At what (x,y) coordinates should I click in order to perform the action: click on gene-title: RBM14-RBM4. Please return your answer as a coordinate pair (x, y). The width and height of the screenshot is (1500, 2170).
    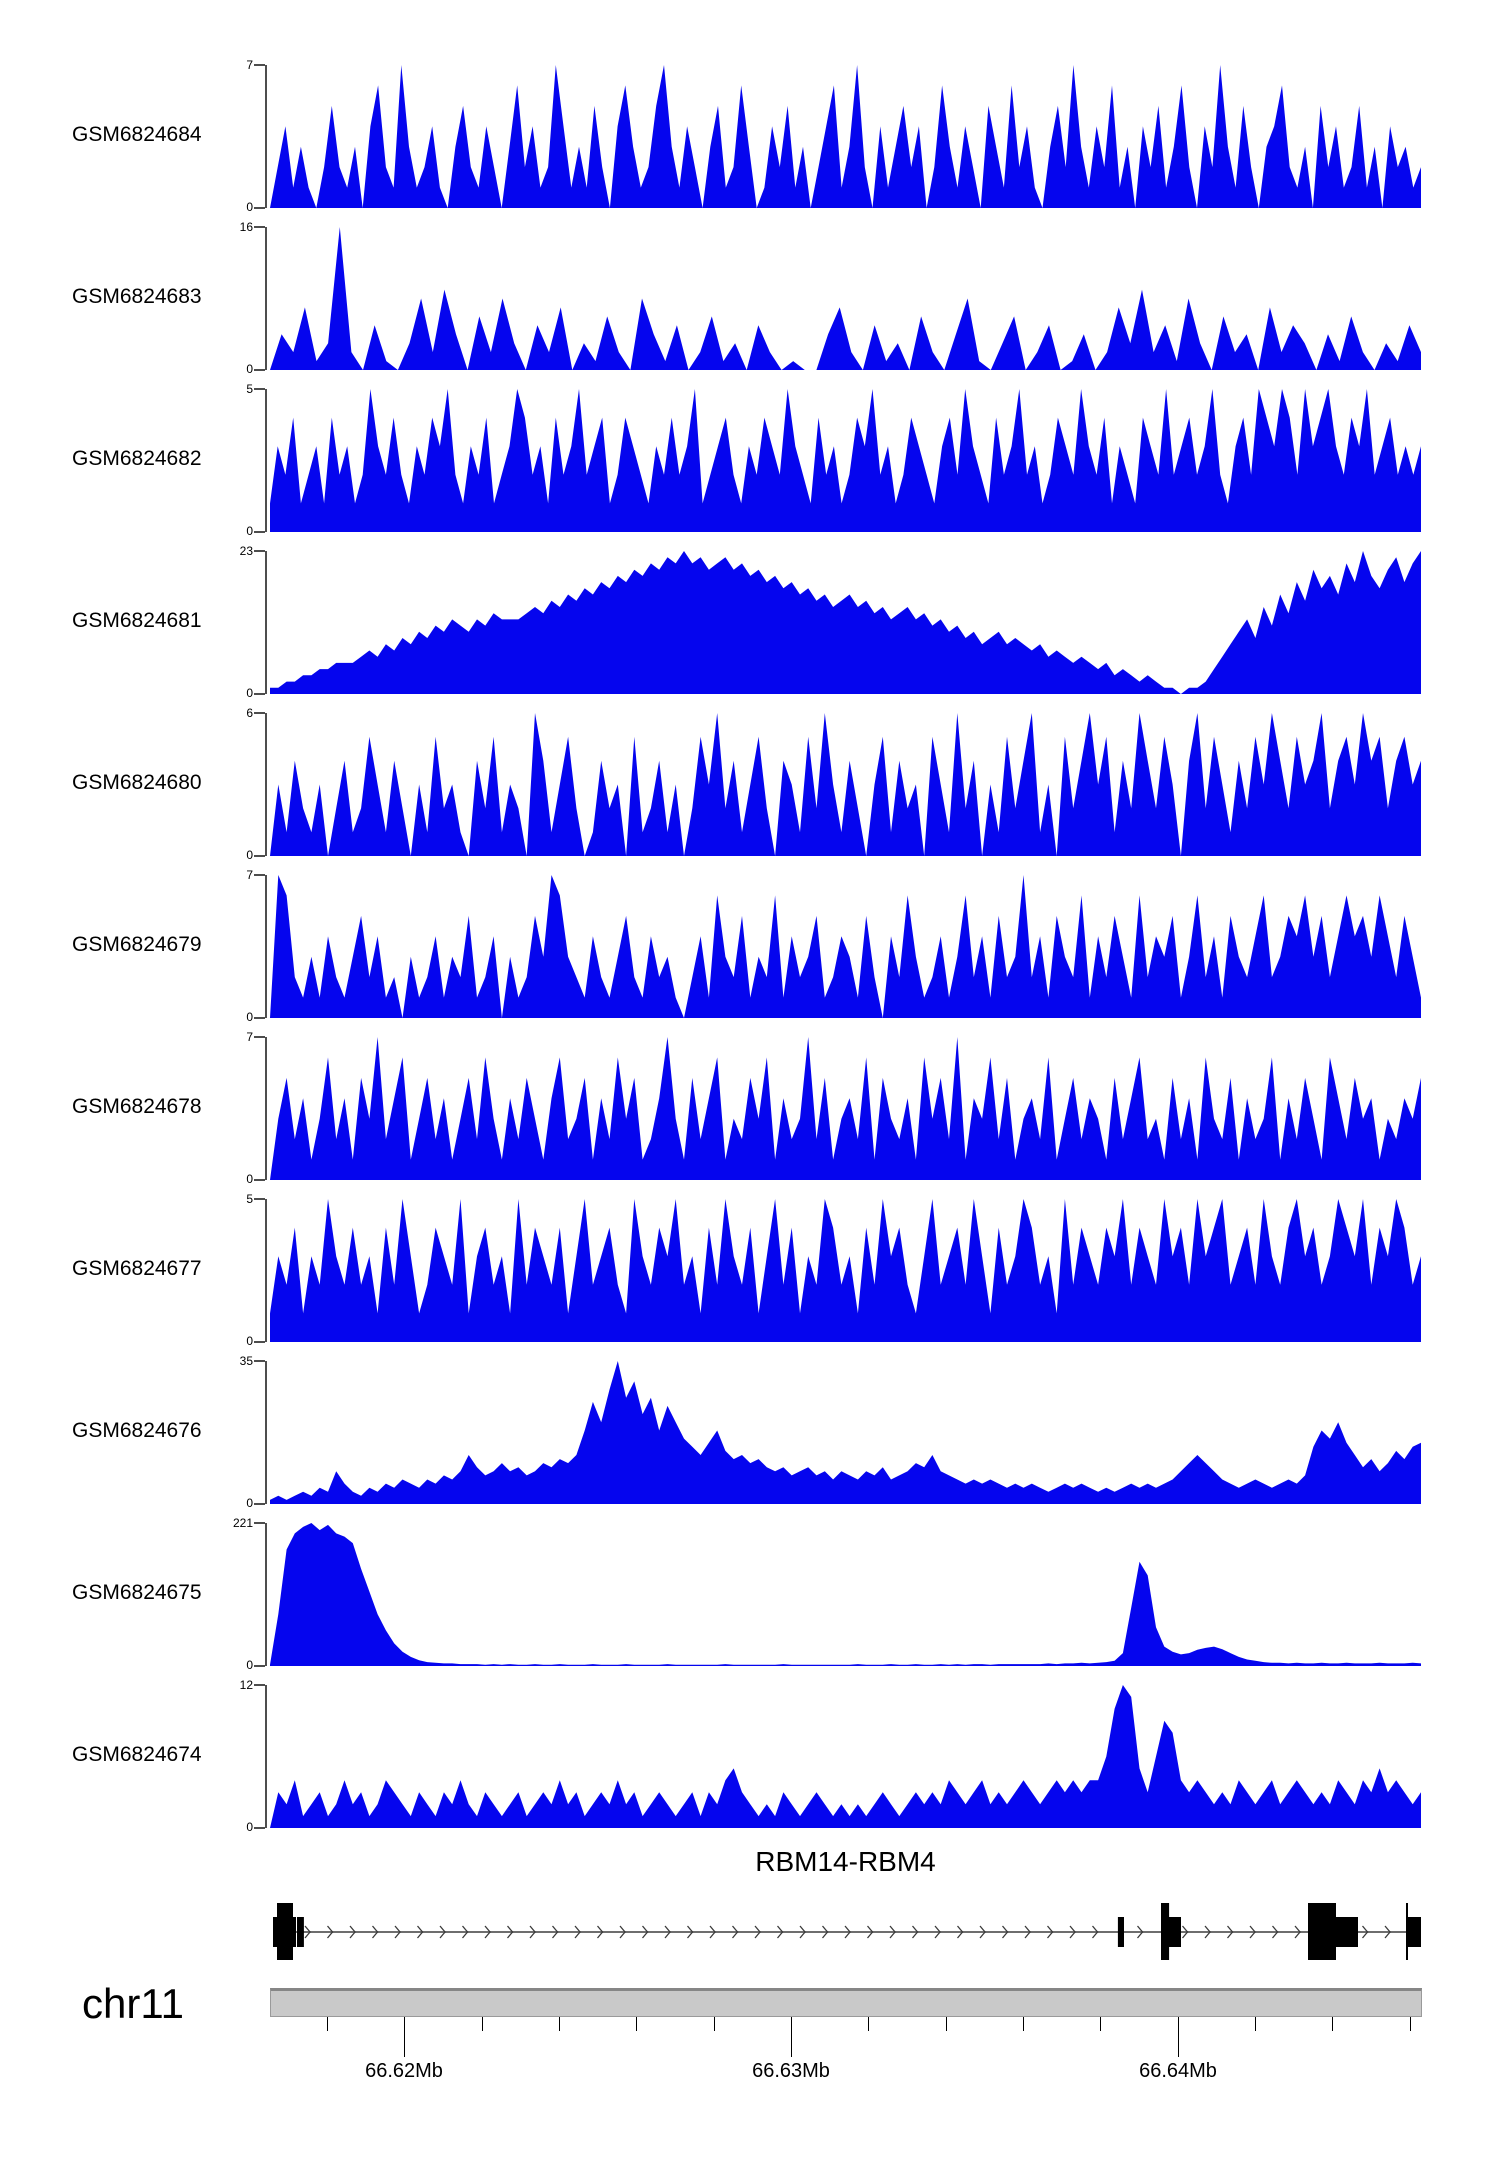
    Looking at the image, I should click on (845, 1861).